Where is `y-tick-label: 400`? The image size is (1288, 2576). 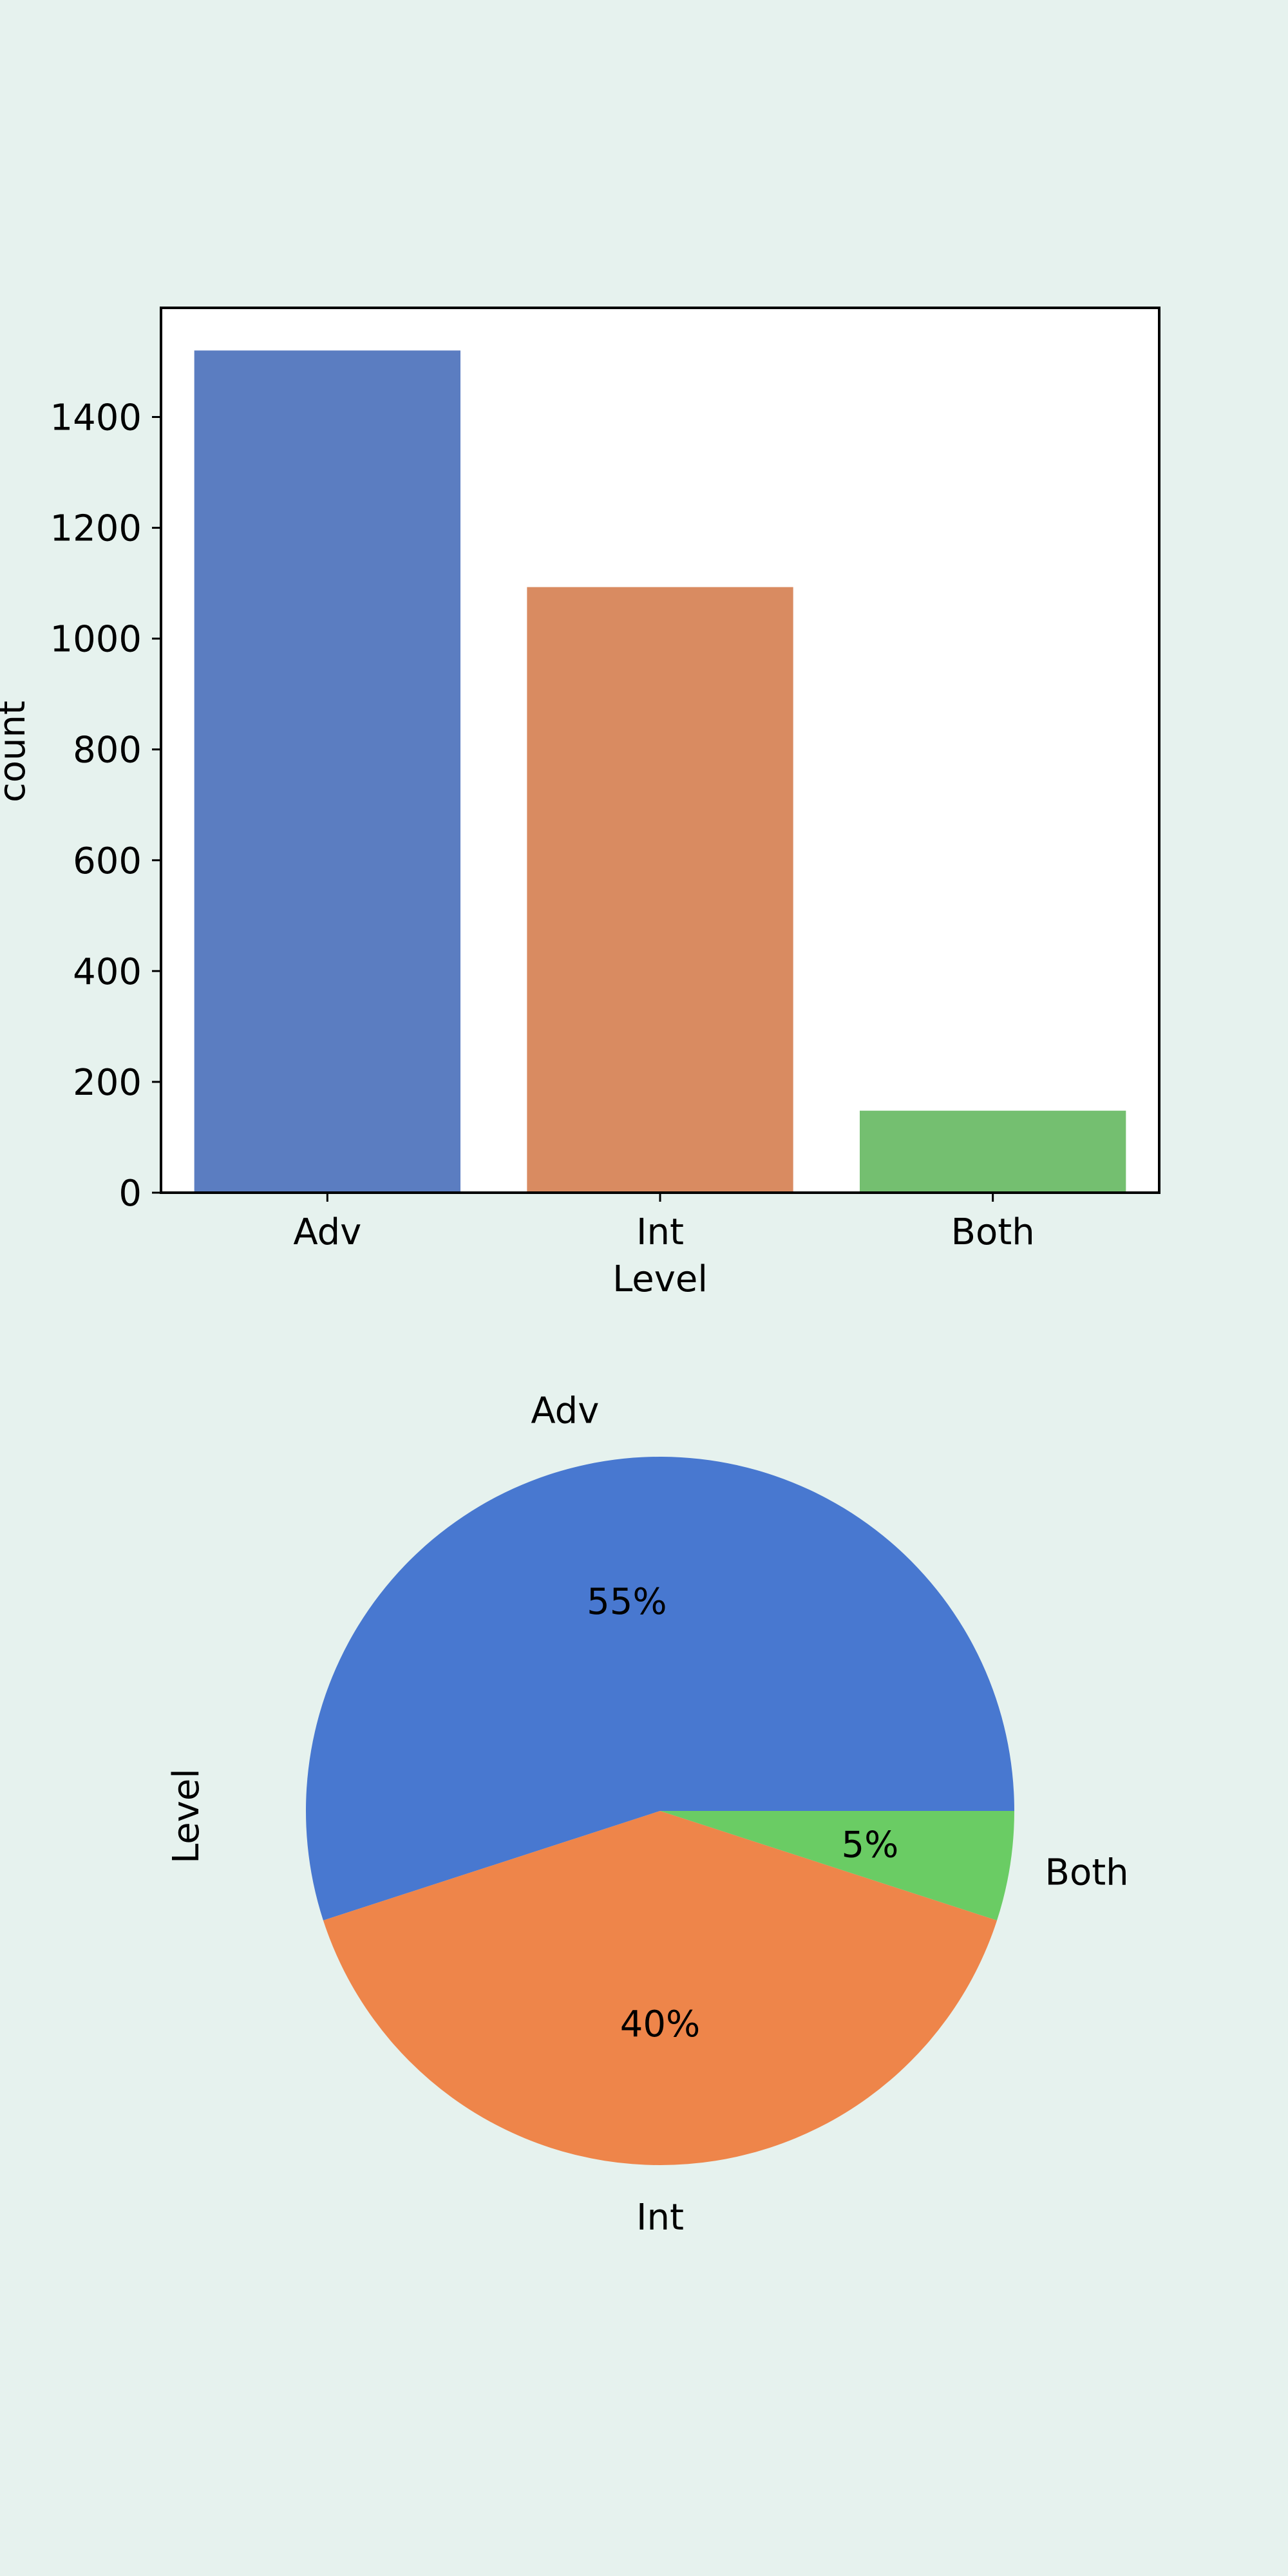
y-tick-label: 400 is located at coordinates (108, 972).